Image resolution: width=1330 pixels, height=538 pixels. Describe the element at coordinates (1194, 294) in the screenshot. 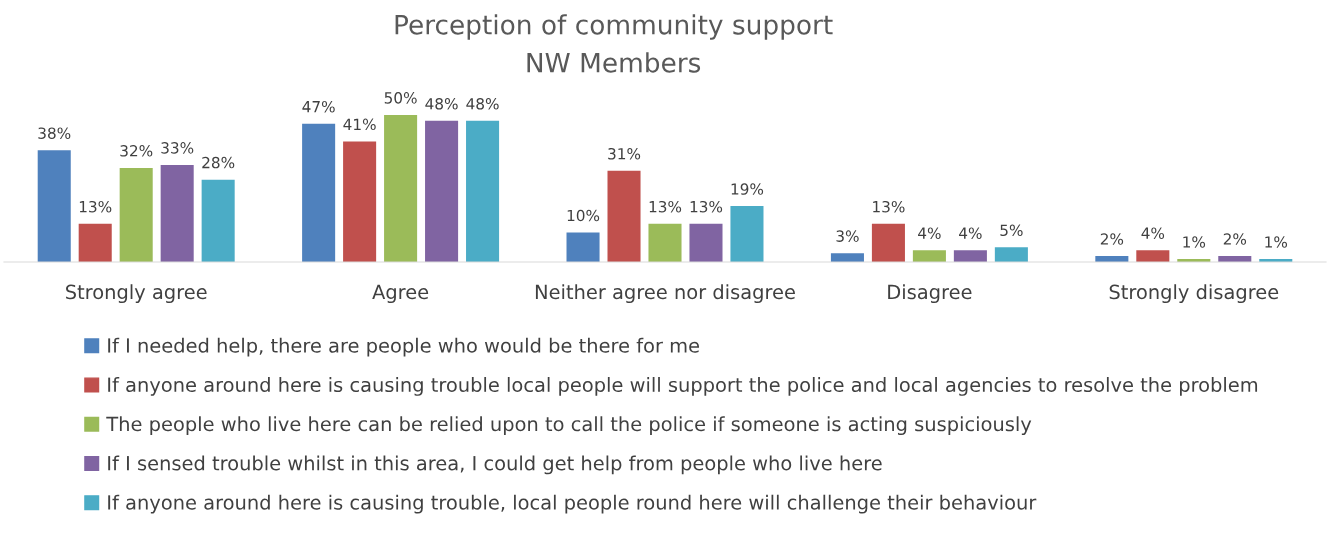

I see `x-tick-label: Strongly disagree` at that location.